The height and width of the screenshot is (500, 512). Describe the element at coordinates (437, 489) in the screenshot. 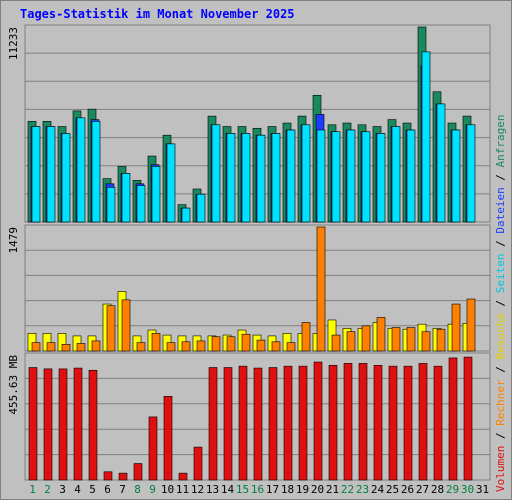

I see `x-tick-label-28: 28` at that location.